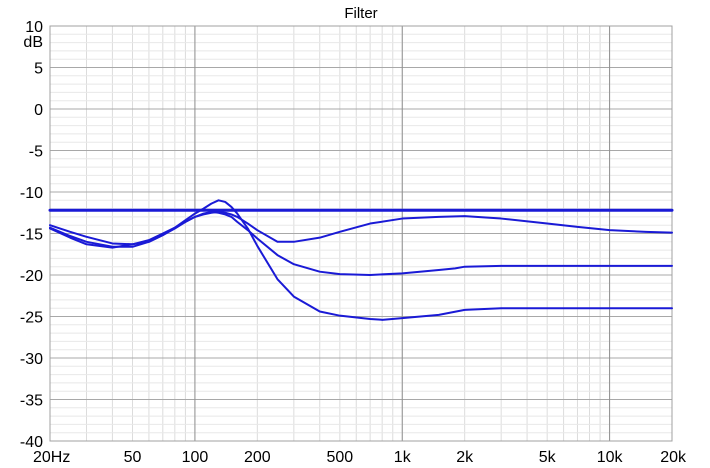 This screenshot has width=710, height=468. What do you see at coordinates (403, 457) in the screenshot?
I see `x-tick-label: 1k` at bounding box center [403, 457].